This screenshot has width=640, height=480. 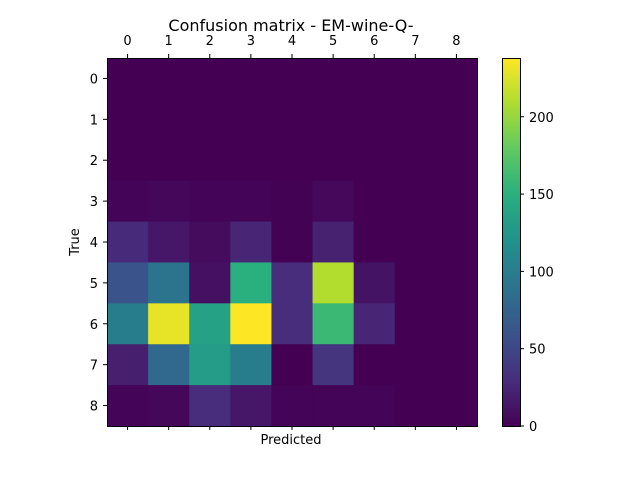 I want to click on x-tick-label: 8, so click(x=456, y=41).